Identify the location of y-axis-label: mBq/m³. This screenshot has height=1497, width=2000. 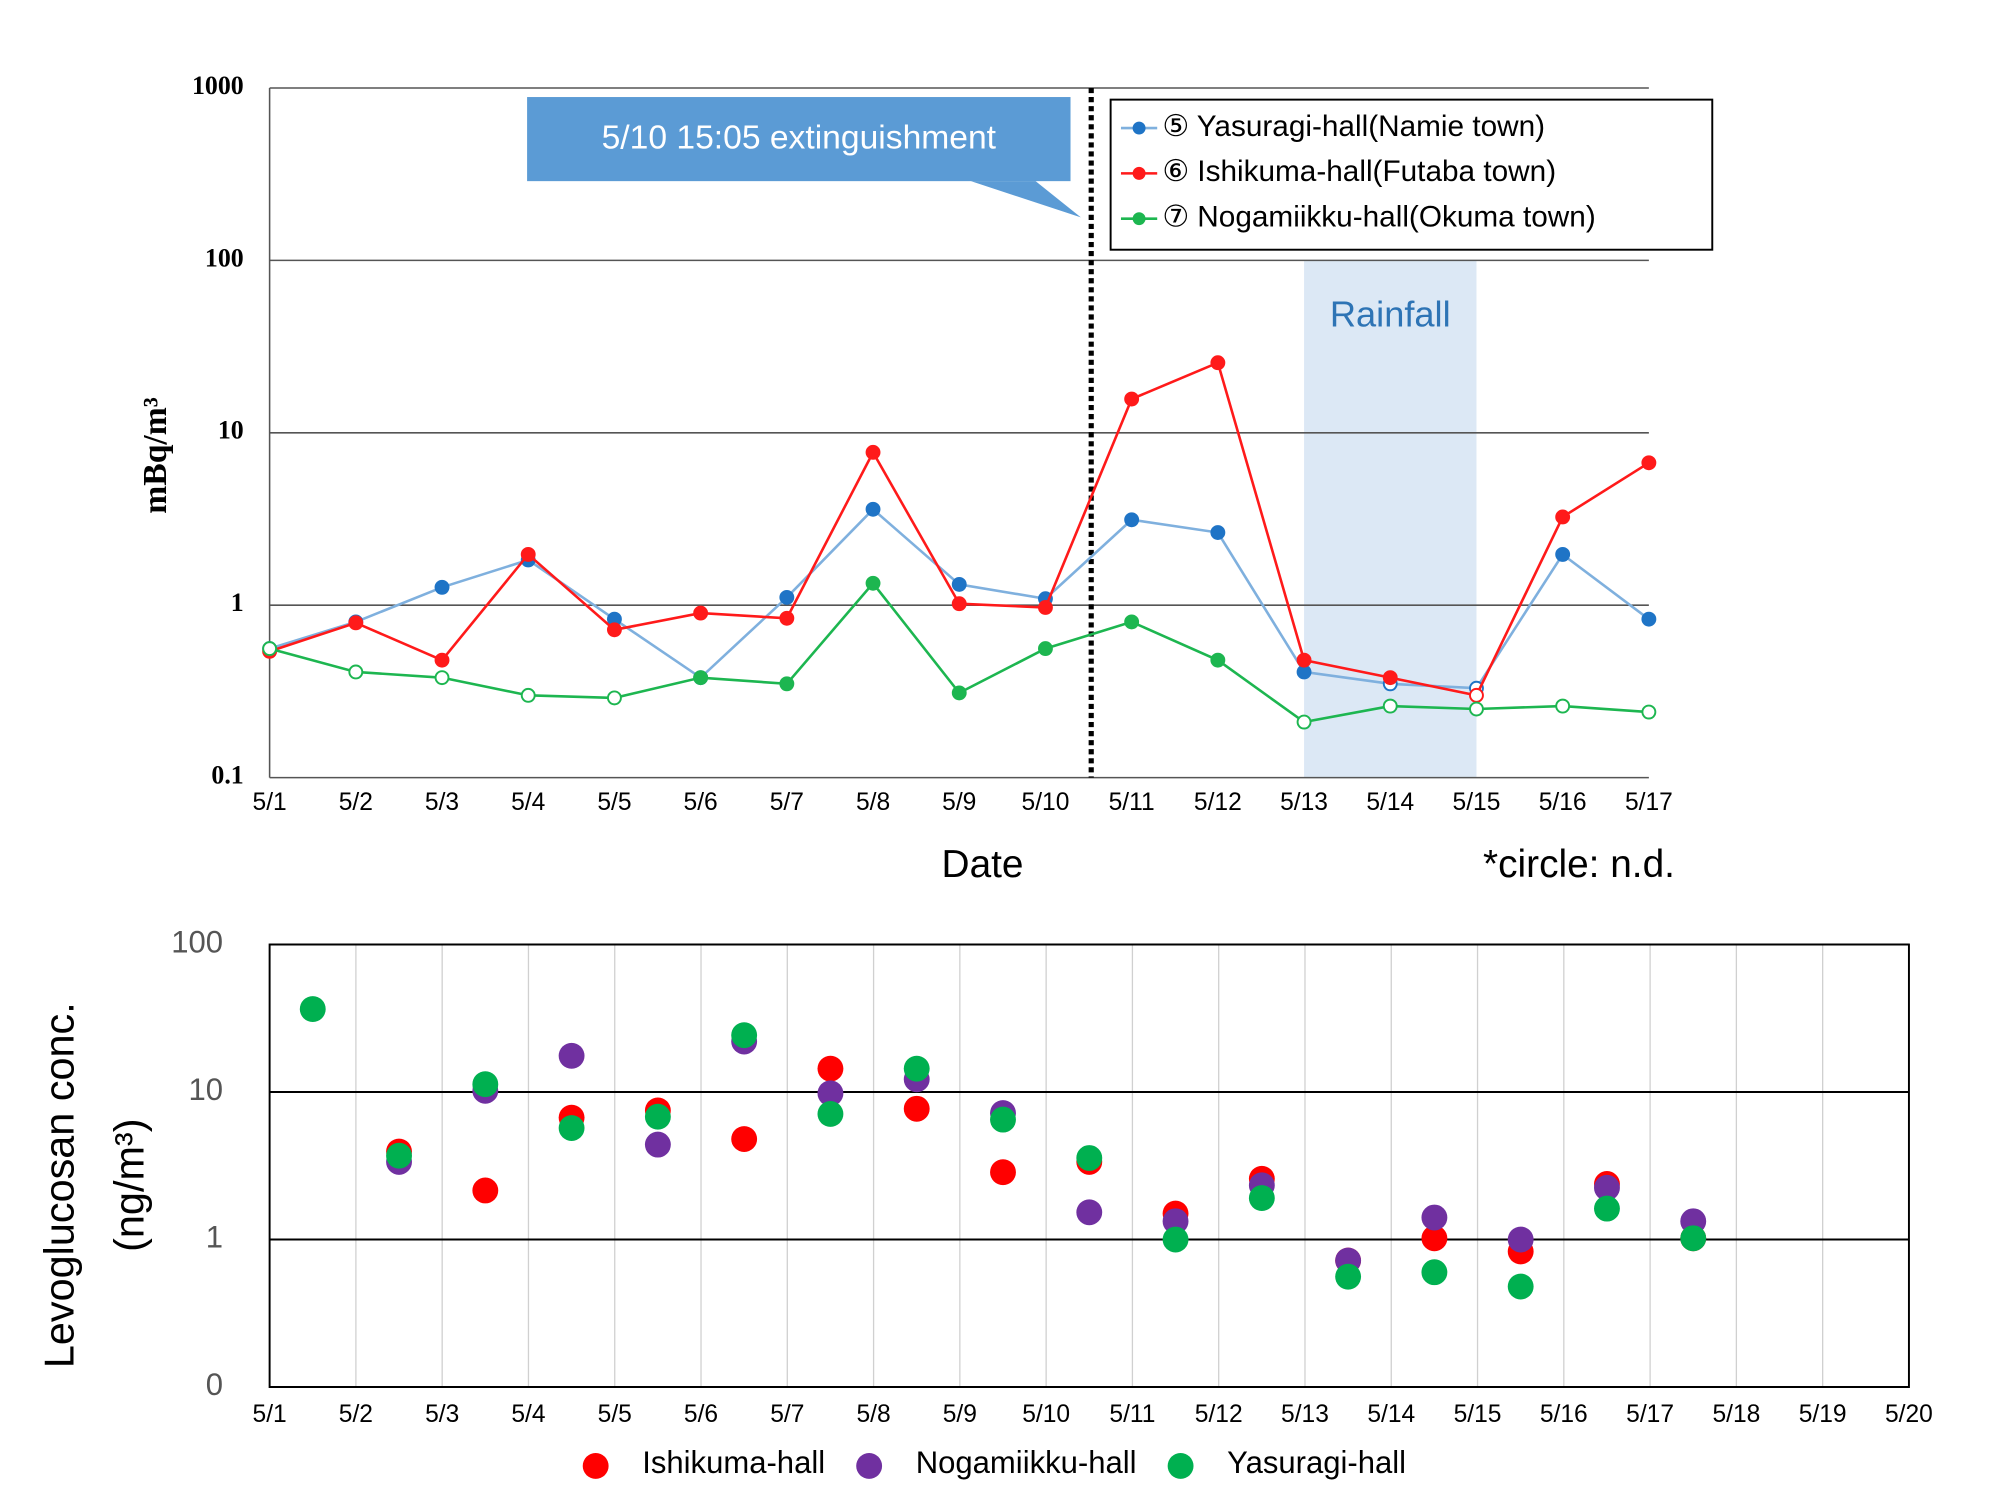
(155, 455).